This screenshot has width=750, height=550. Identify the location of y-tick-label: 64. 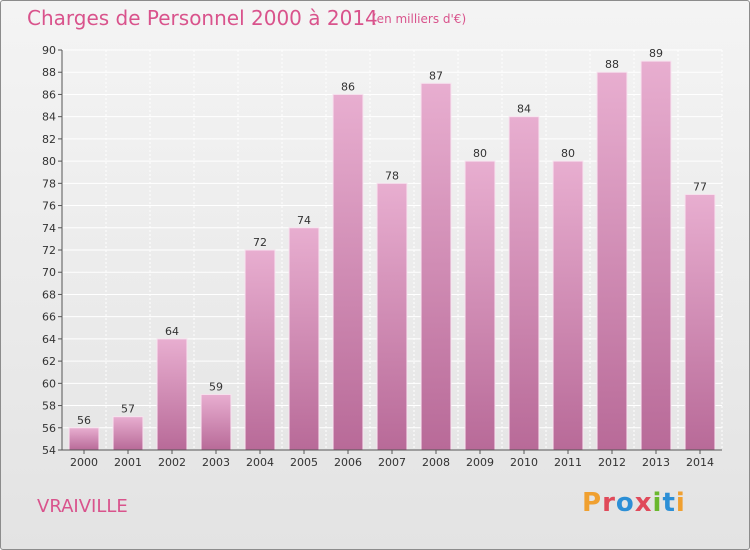
(49, 339).